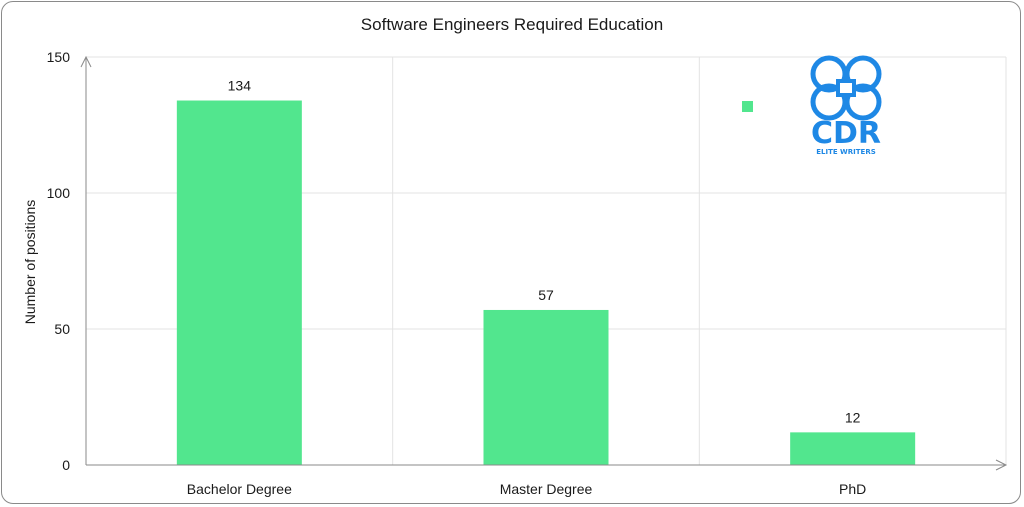  What do you see at coordinates (62, 329) in the screenshot?
I see `y-tick-label-1: 50` at bounding box center [62, 329].